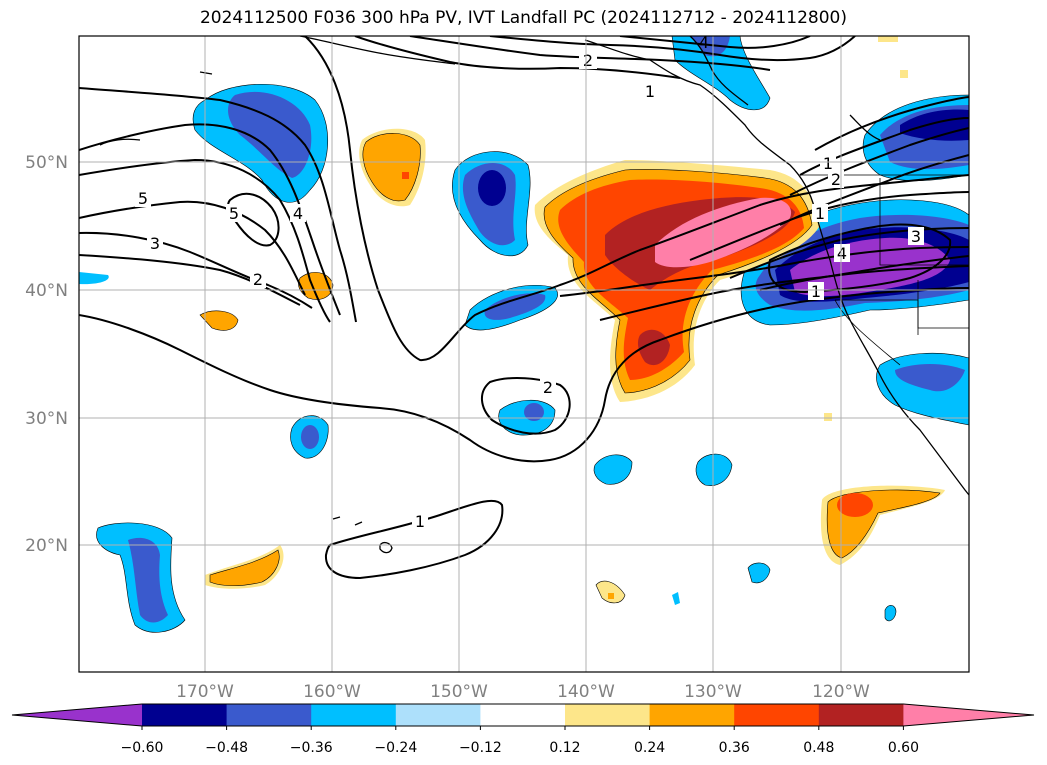 The width and height of the screenshot is (1047, 765). I want to click on colorbar-tick-label: −0.60, so click(142, 748).